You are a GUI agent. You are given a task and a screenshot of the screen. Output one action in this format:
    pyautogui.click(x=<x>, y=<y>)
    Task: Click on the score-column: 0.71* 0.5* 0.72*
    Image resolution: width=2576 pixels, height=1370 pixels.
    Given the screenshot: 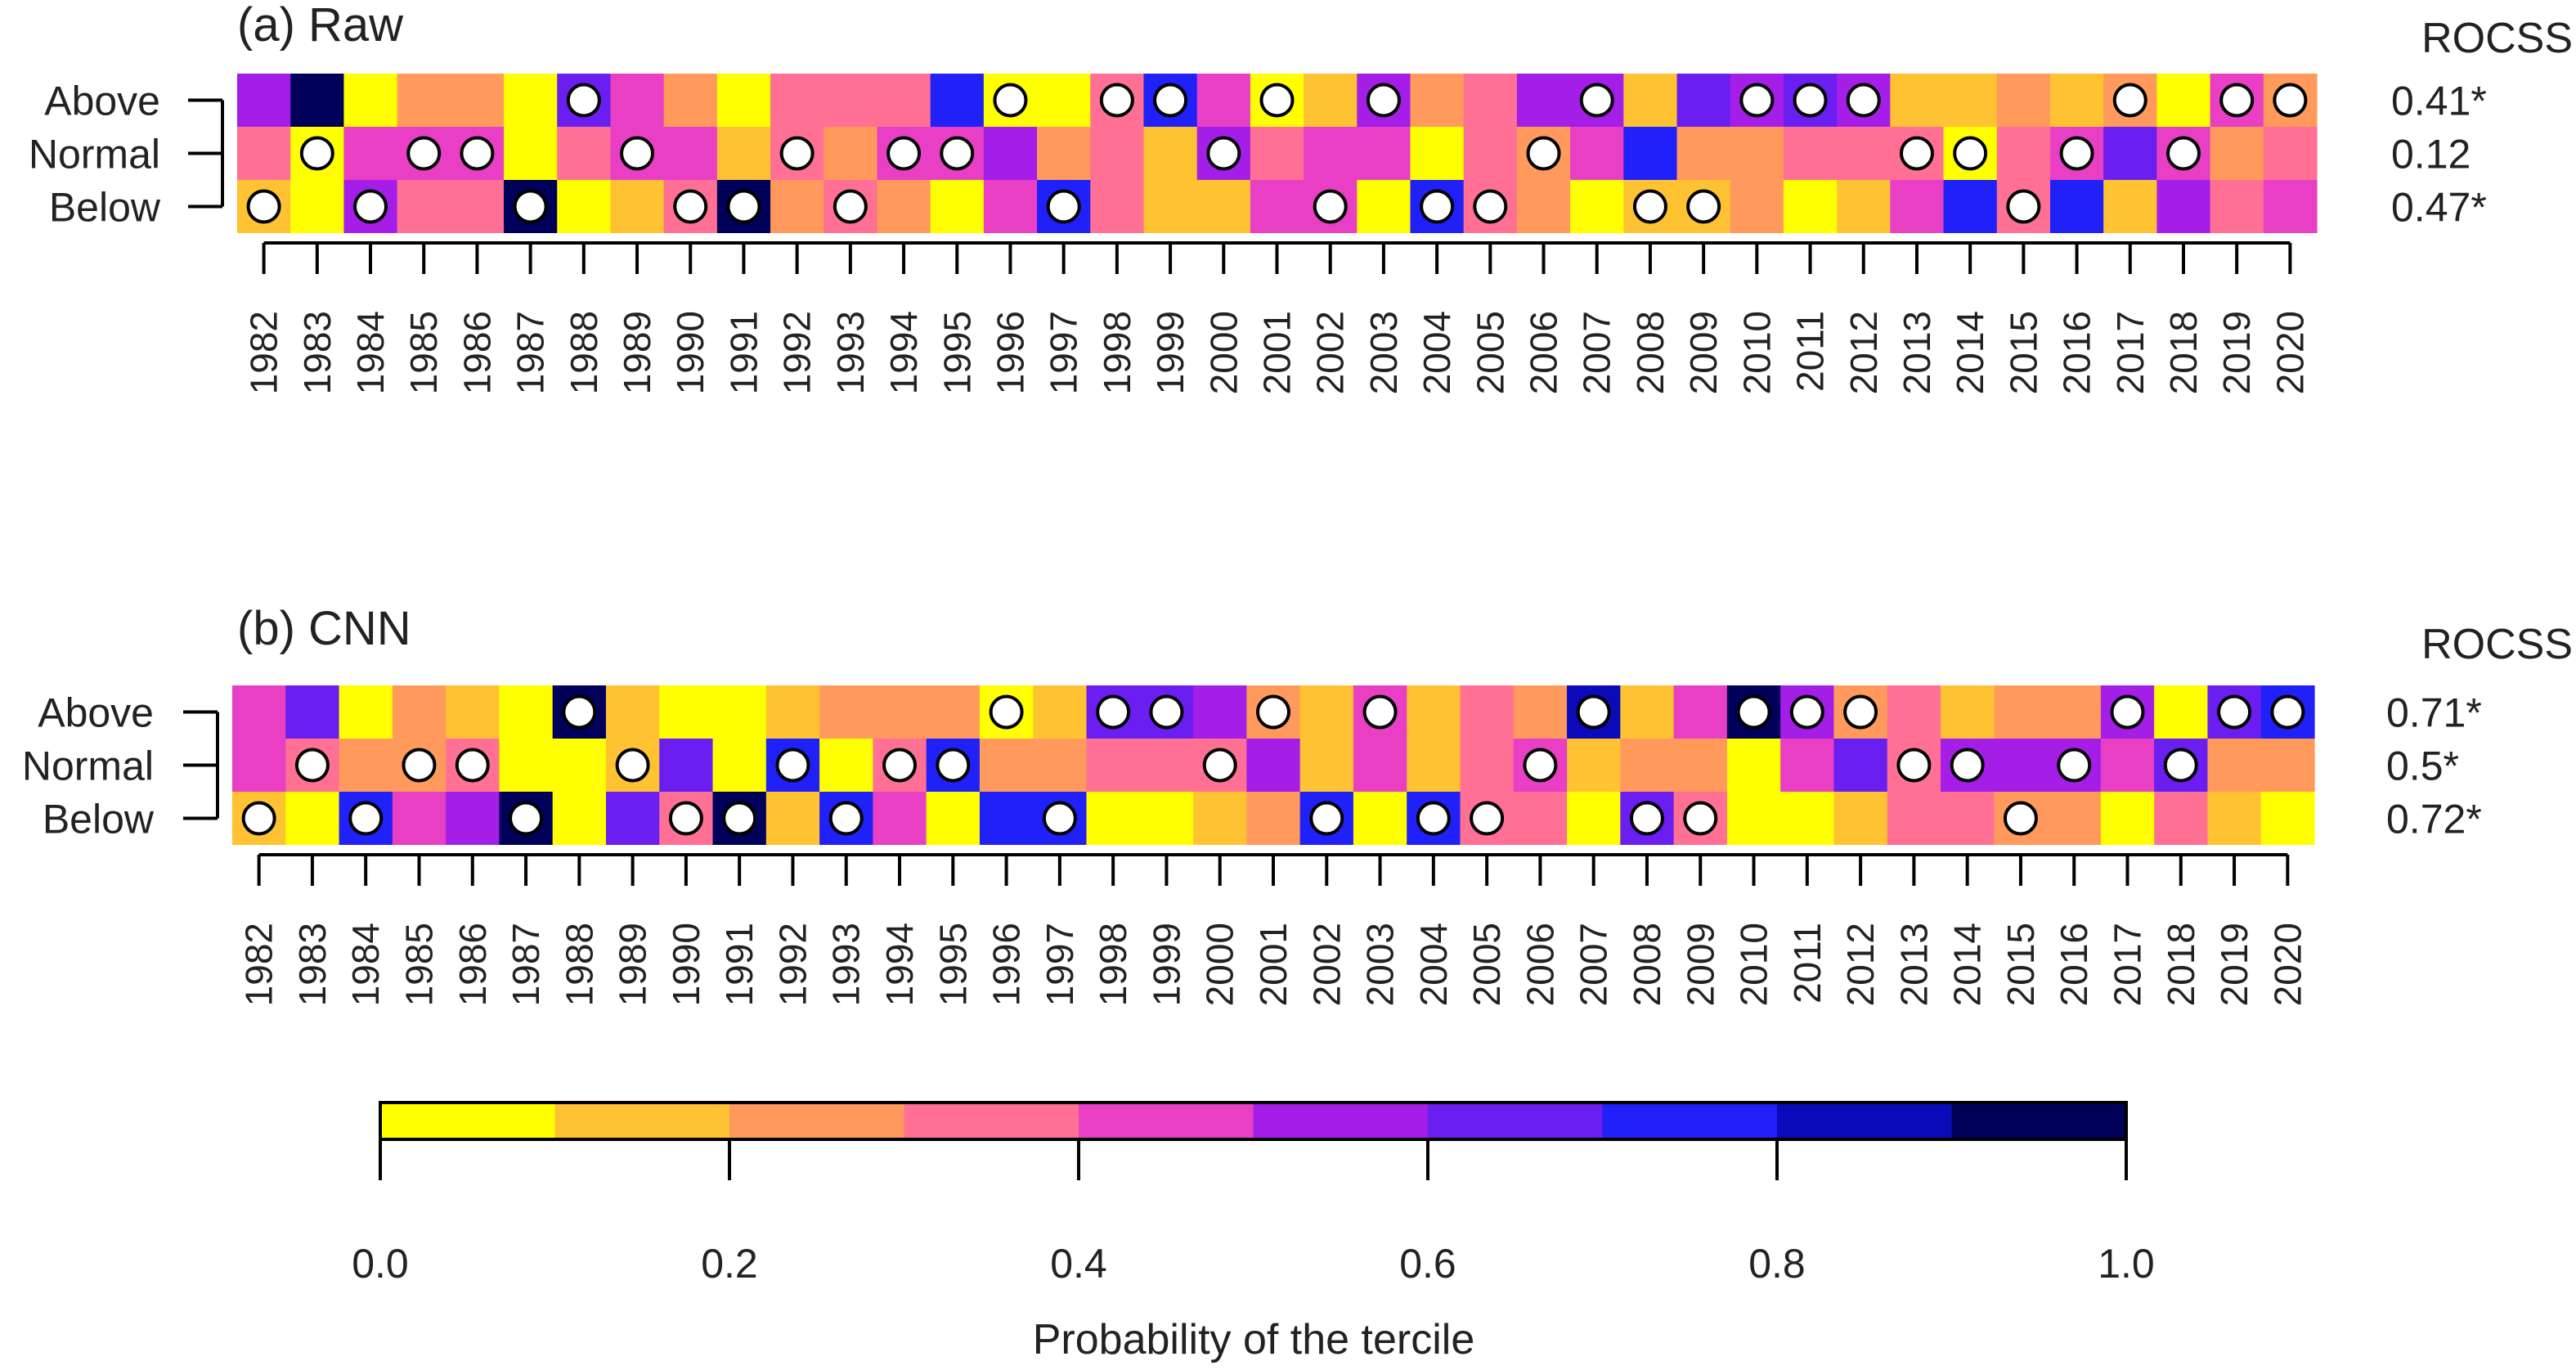 What is the action you would take?
    pyautogui.click(x=2434, y=766)
    